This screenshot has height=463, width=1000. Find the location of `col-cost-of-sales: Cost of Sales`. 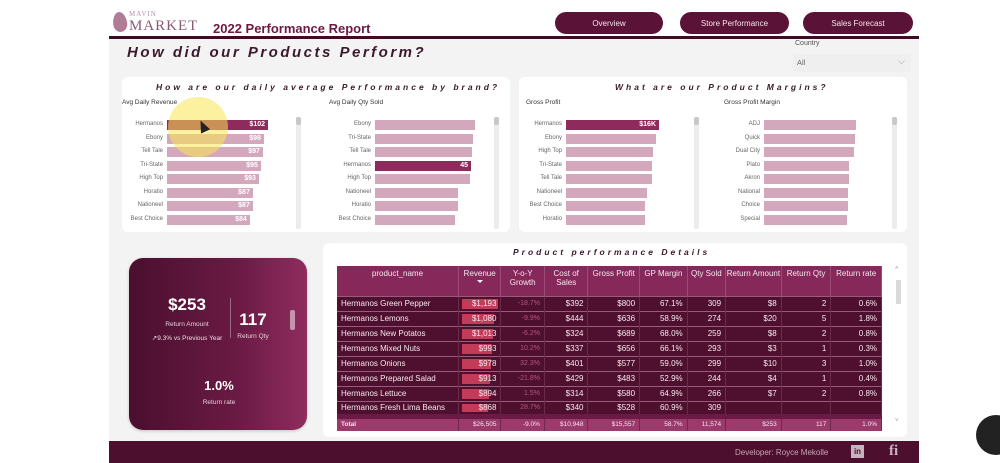

col-cost-of-sales: Cost of Sales is located at coordinates (566, 281).